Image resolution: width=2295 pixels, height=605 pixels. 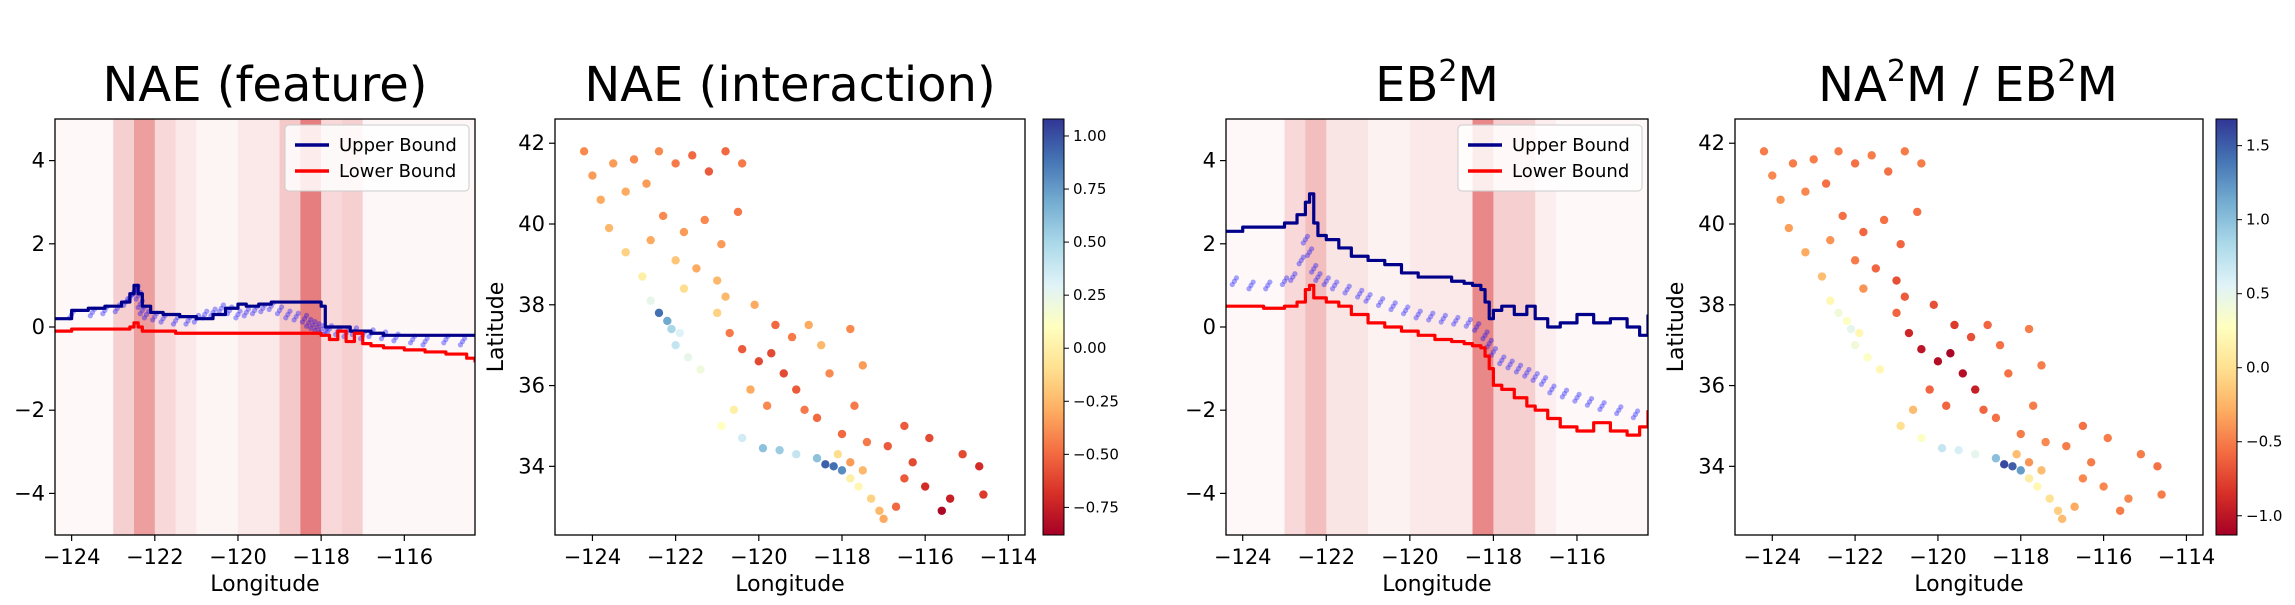 I want to click on y-tick-label: 4, so click(x=1209, y=161).